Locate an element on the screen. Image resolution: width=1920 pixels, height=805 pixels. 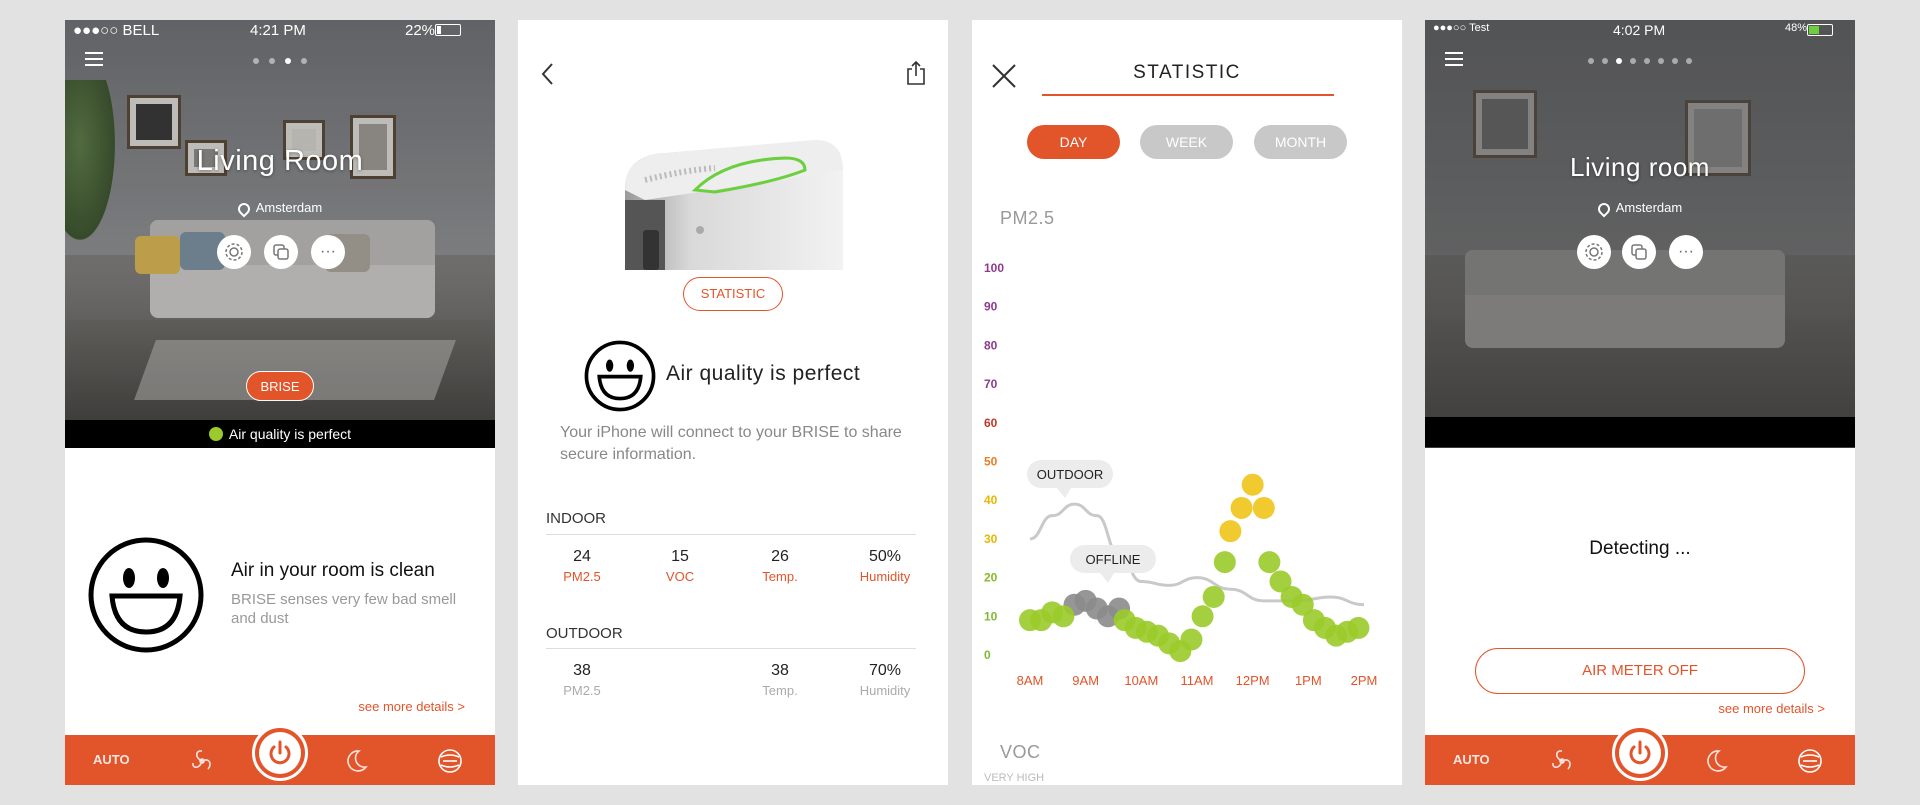
copy-icon is located at coordinates (281, 252).